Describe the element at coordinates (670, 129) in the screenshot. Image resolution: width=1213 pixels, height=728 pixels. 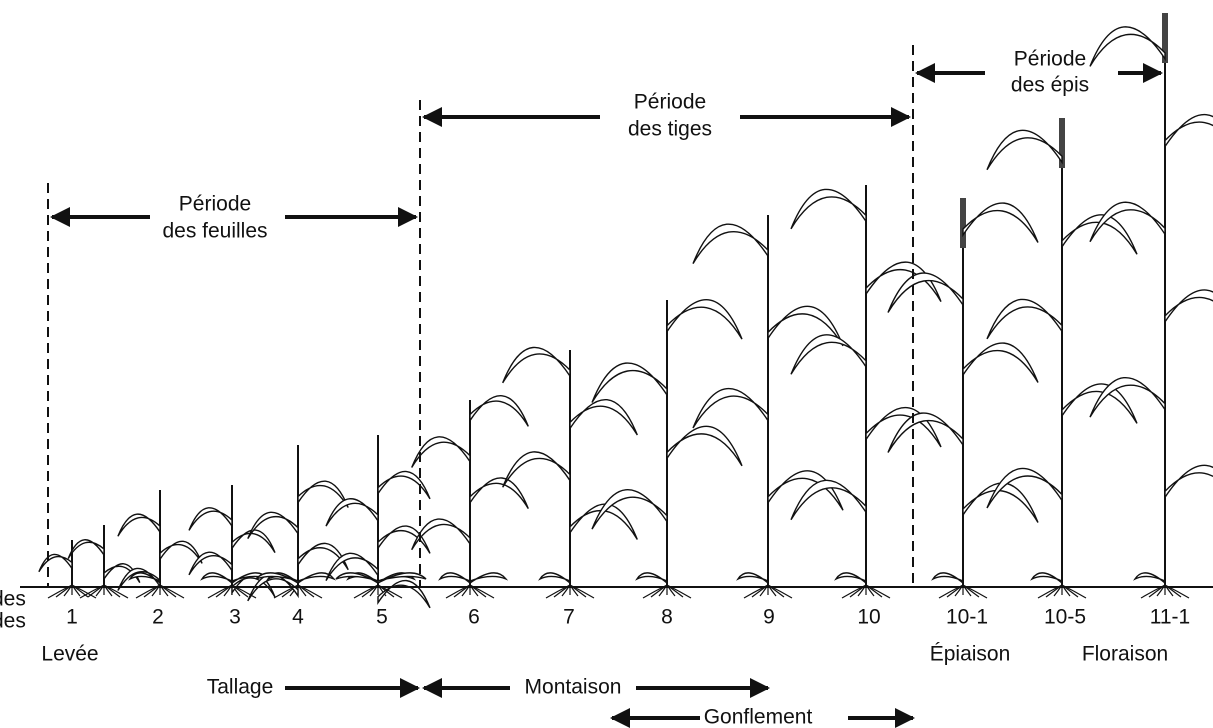
I see `period-label: des tiges` at that location.